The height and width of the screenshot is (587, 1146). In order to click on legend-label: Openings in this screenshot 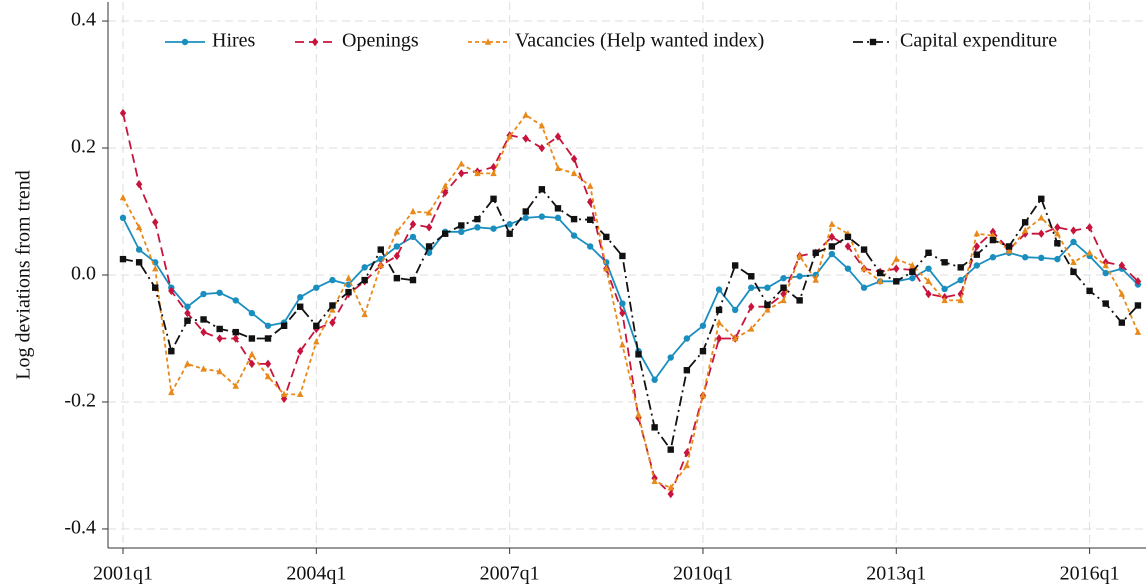, I will do `click(380, 41)`.